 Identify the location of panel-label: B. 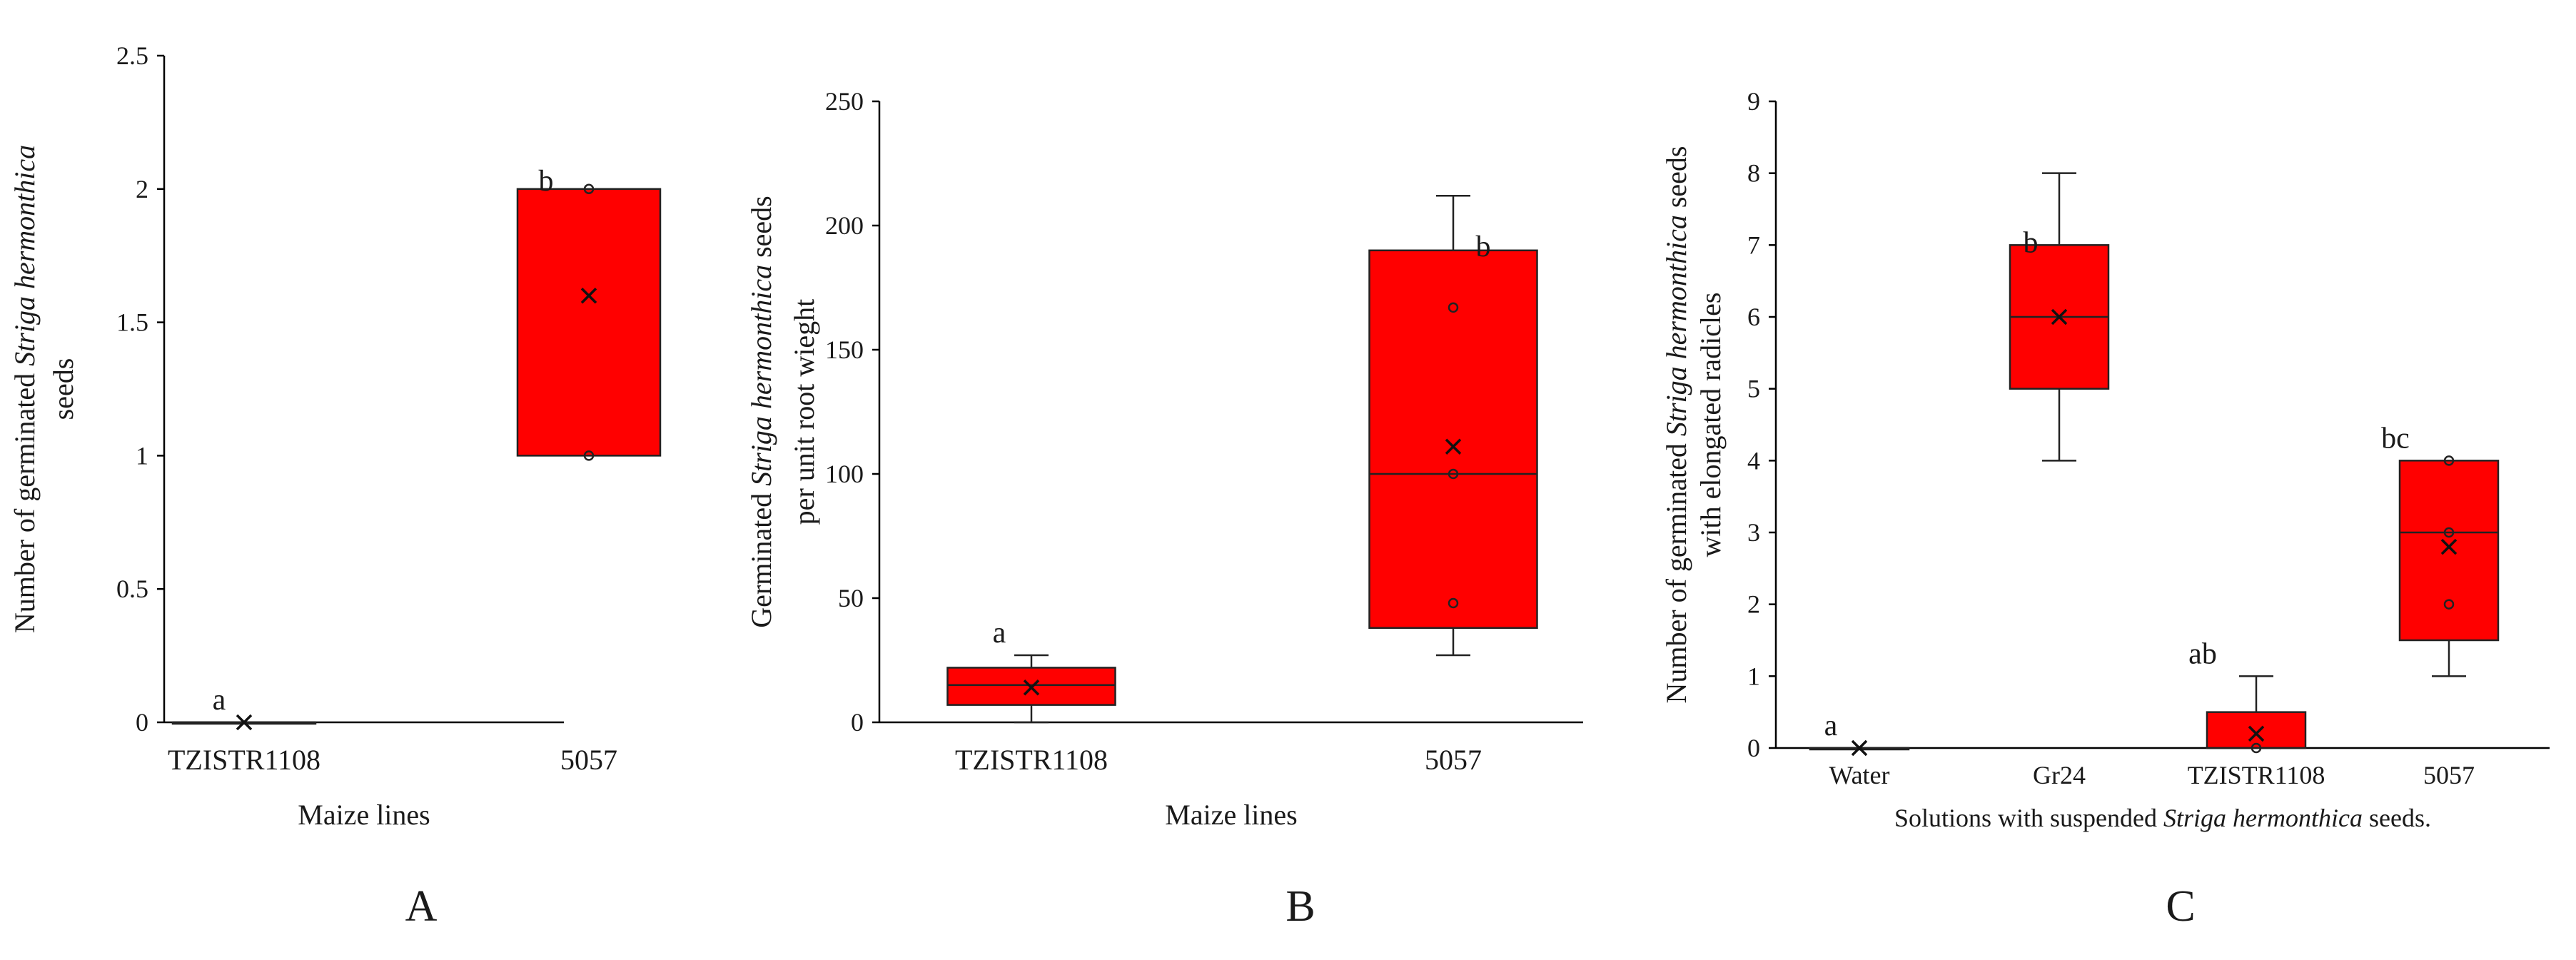
(1300, 907).